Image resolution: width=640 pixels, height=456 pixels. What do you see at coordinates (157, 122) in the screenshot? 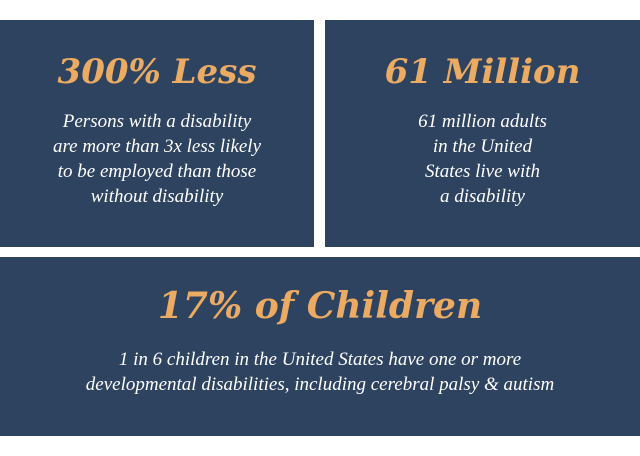
I see `stat-description-line: Persons with a disability` at bounding box center [157, 122].